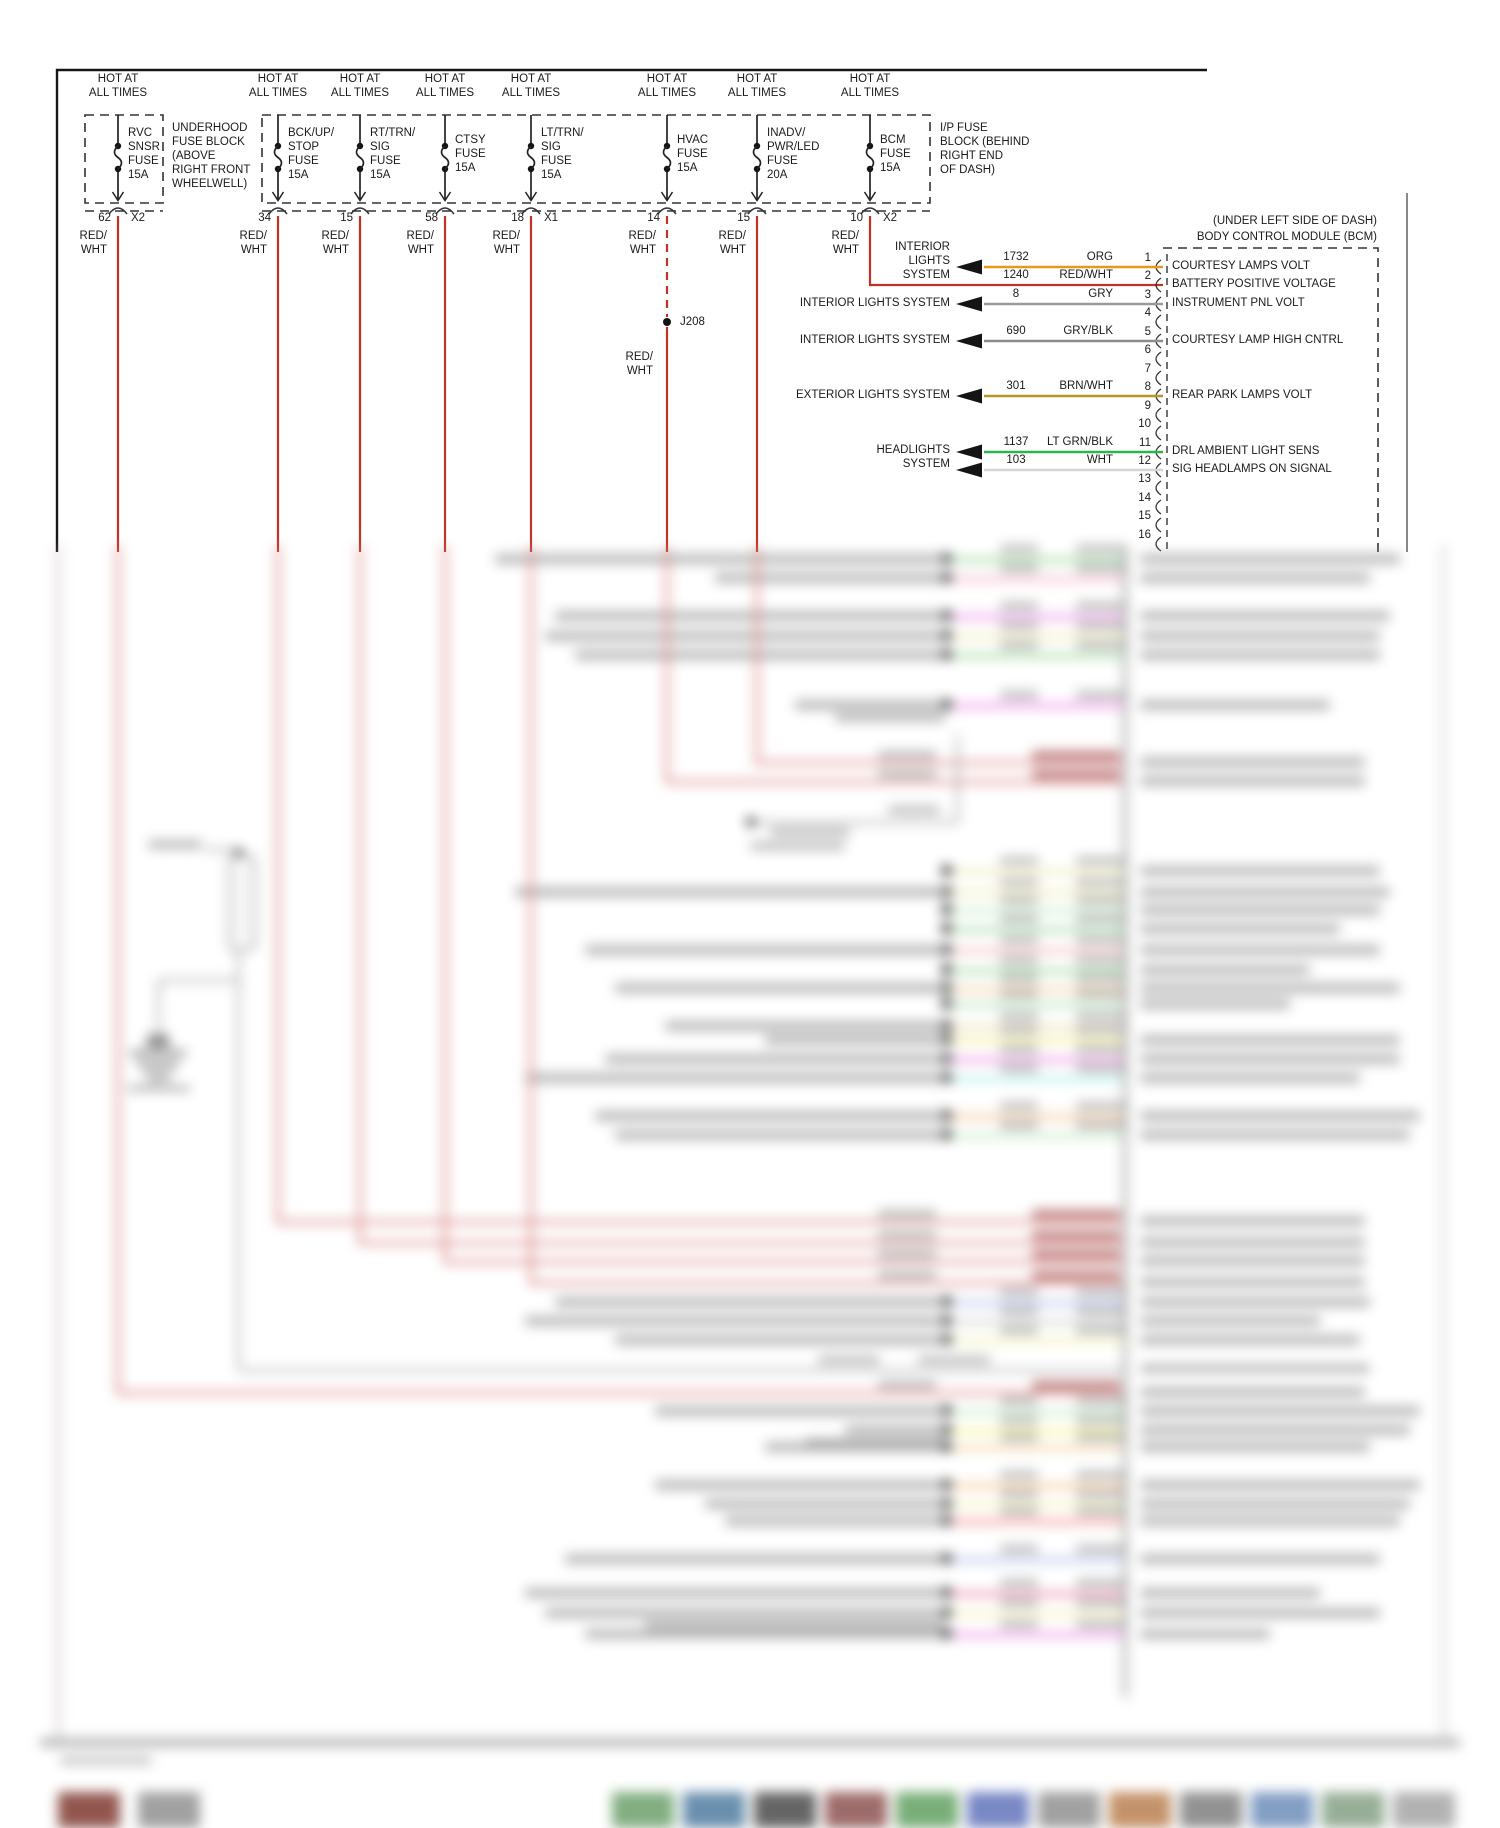 The image size is (1500, 1828). Describe the element at coordinates (562, 133) in the screenshot. I see `fuse-label: LT/TRN/` at that location.